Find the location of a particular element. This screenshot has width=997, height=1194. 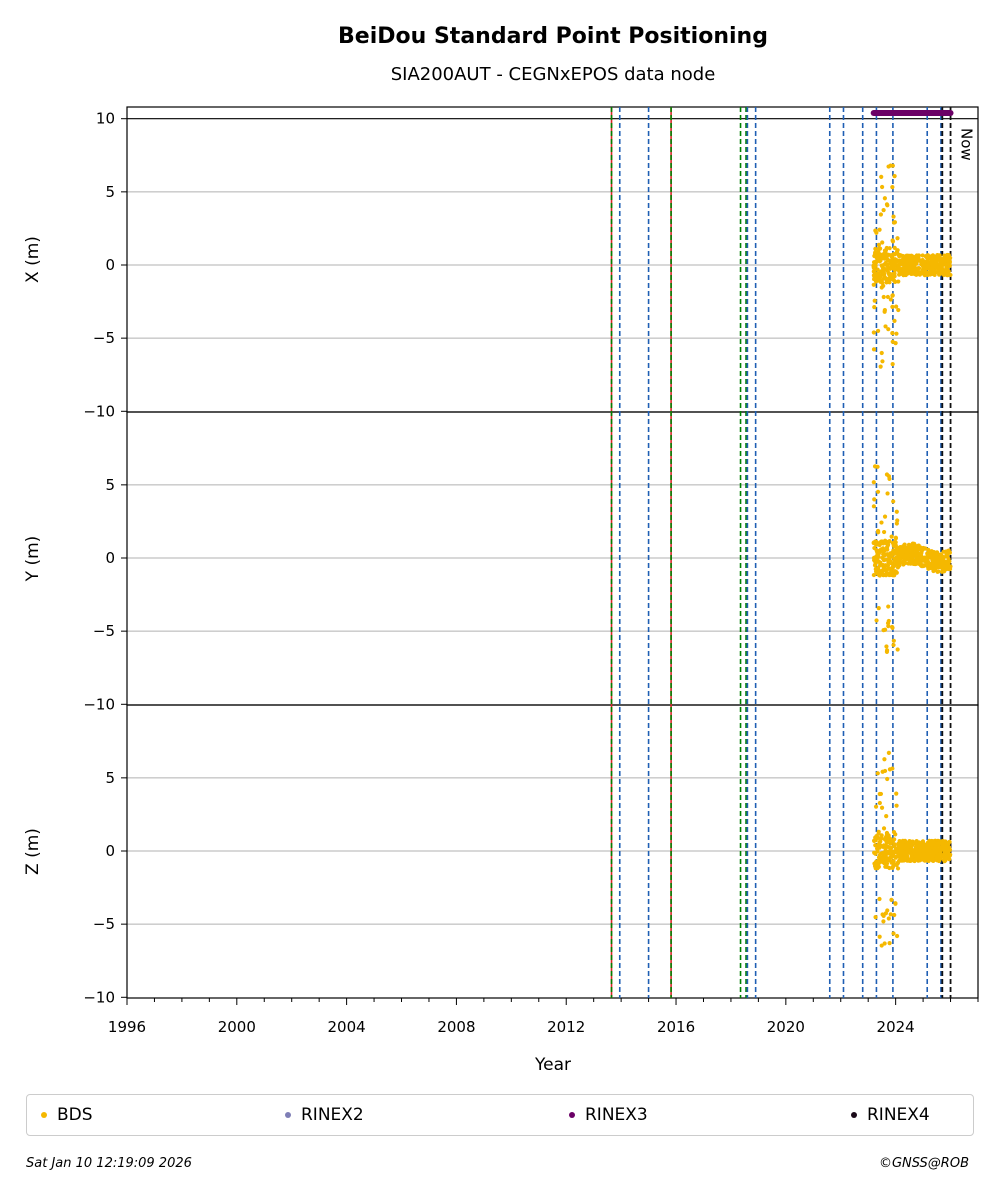

x-tick-label: 2012 is located at coordinates (566, 1027).